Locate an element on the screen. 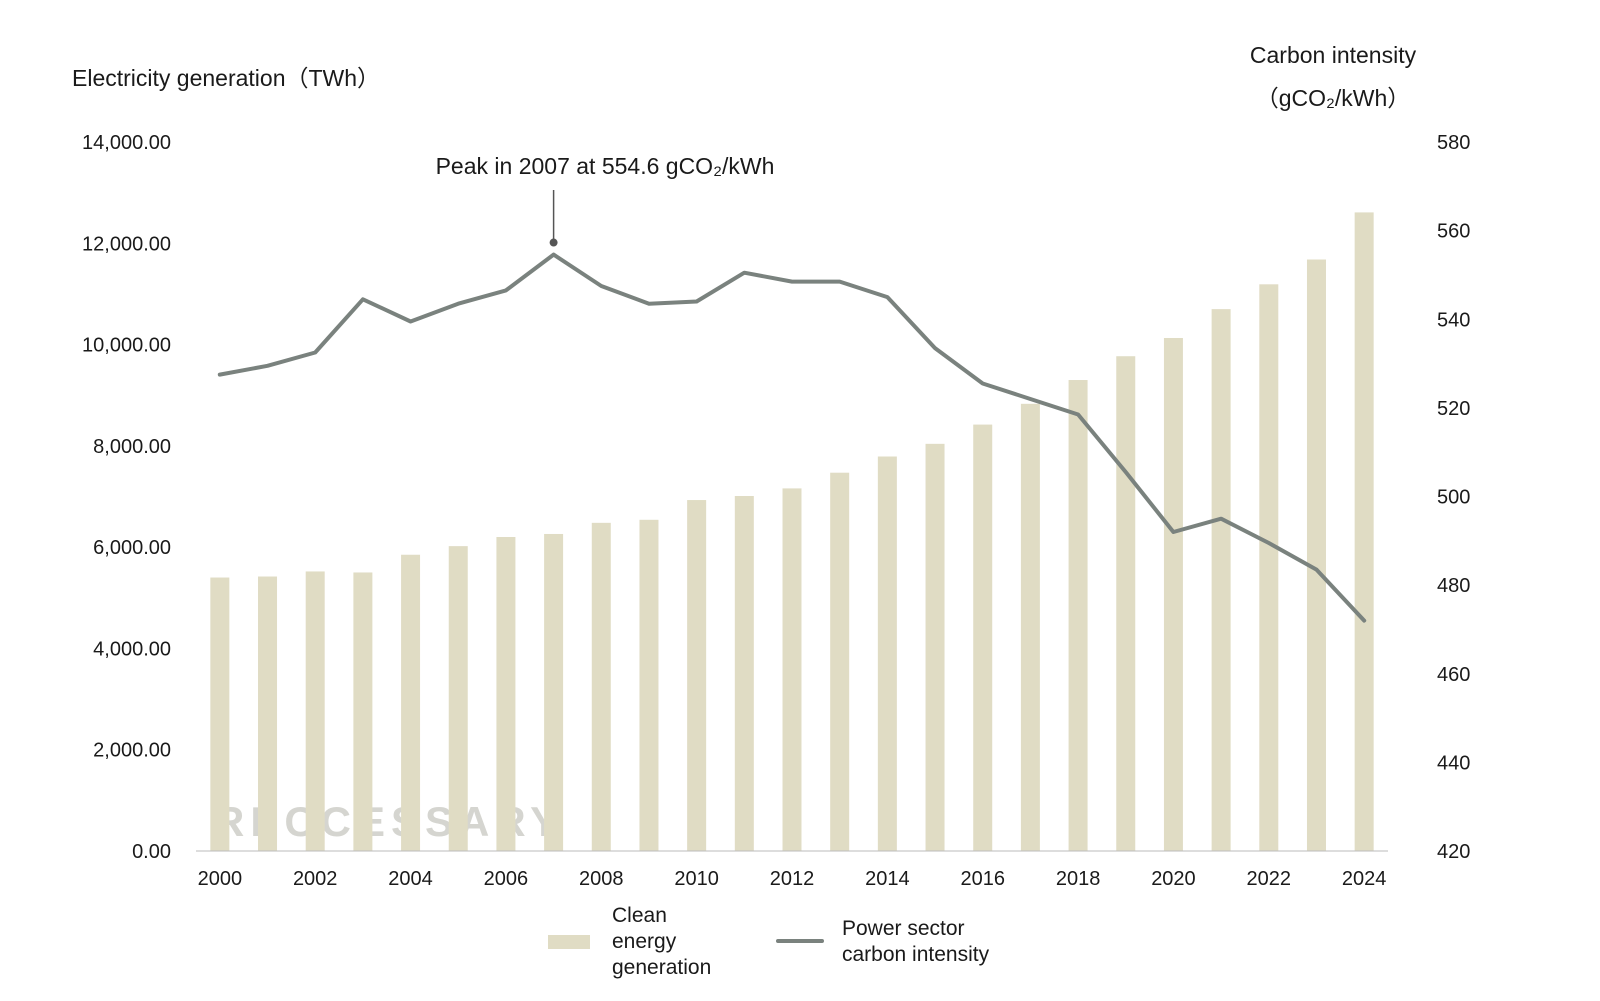 The image size is (1600, 1001). line-point-2021 is located at coordinates (1221, 519).